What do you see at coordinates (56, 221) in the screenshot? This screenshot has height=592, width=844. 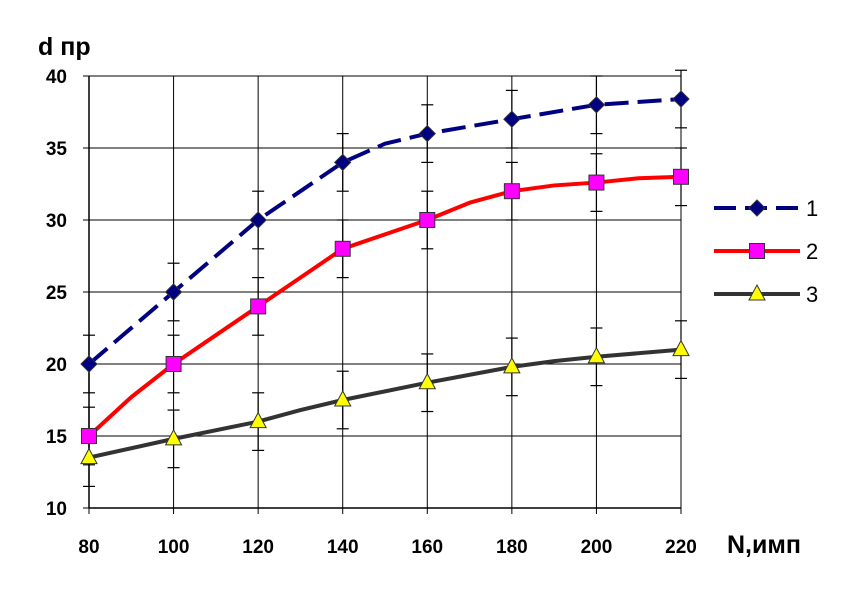 I see `y-tick-label: 30` at bounding box center [56, 221].